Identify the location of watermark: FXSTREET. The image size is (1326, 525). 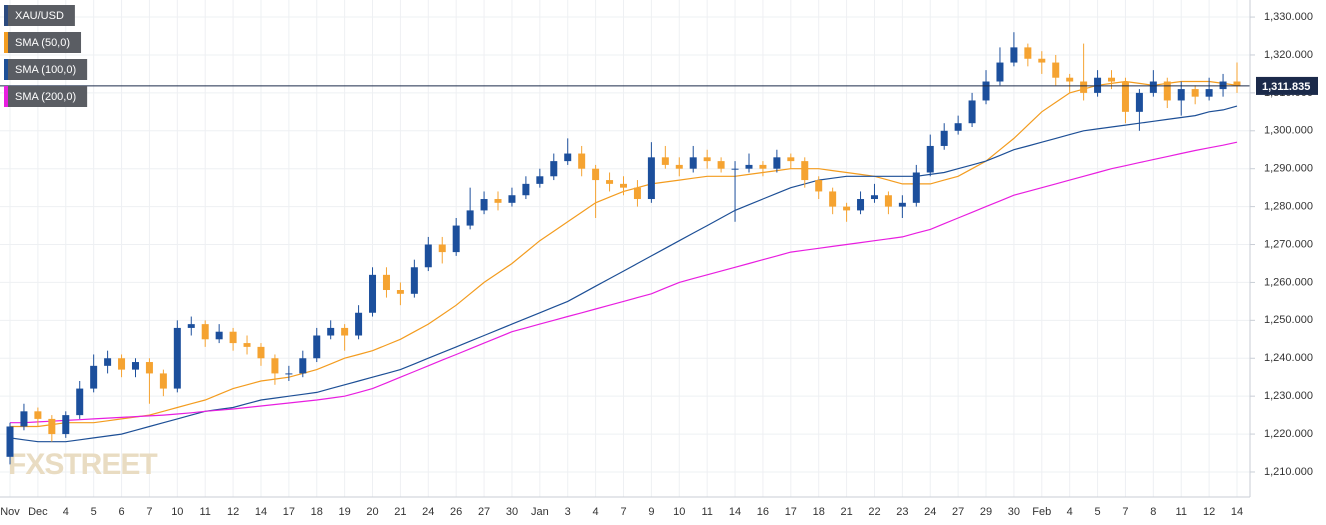
(82, 464).